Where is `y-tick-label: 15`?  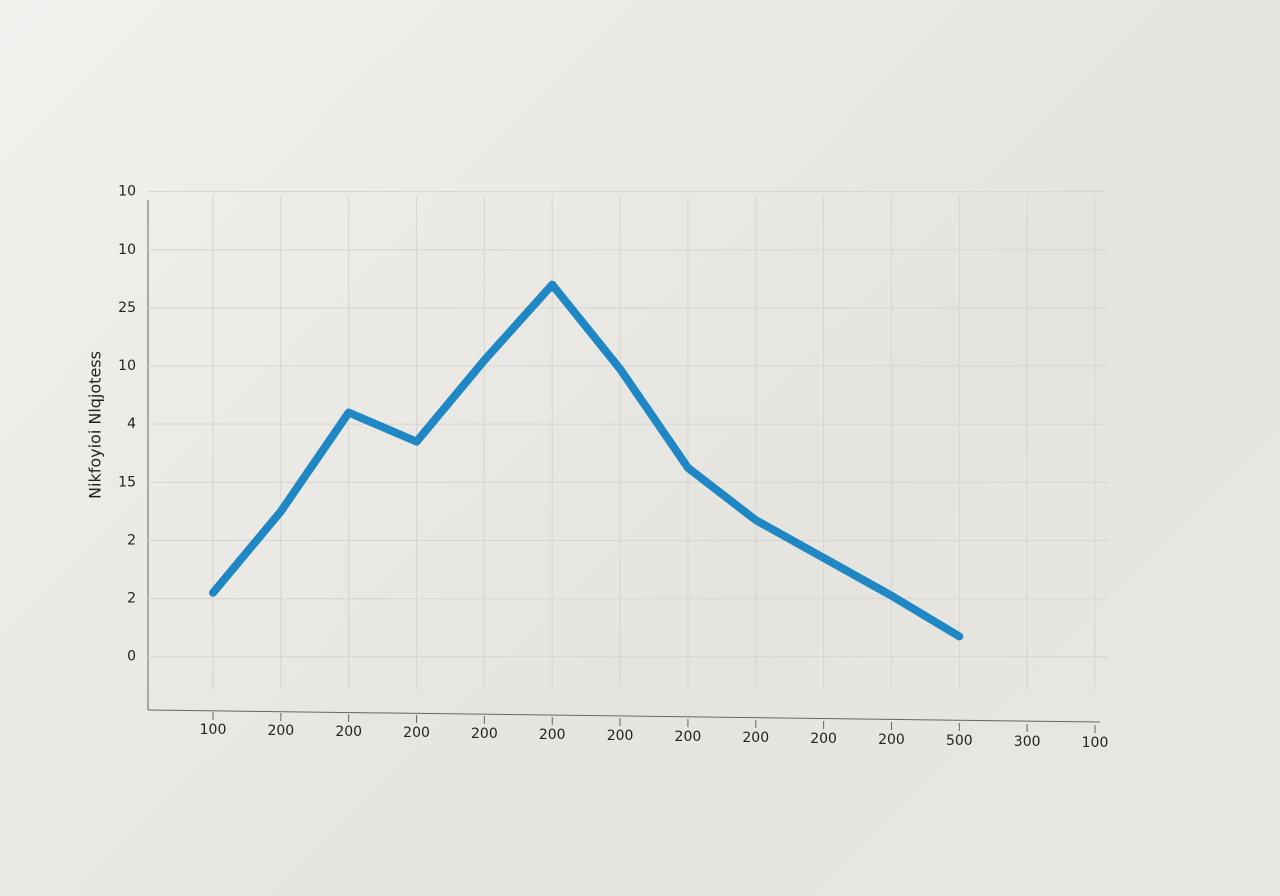 y-tick-label: 15 is located at coordinates (127, 482).